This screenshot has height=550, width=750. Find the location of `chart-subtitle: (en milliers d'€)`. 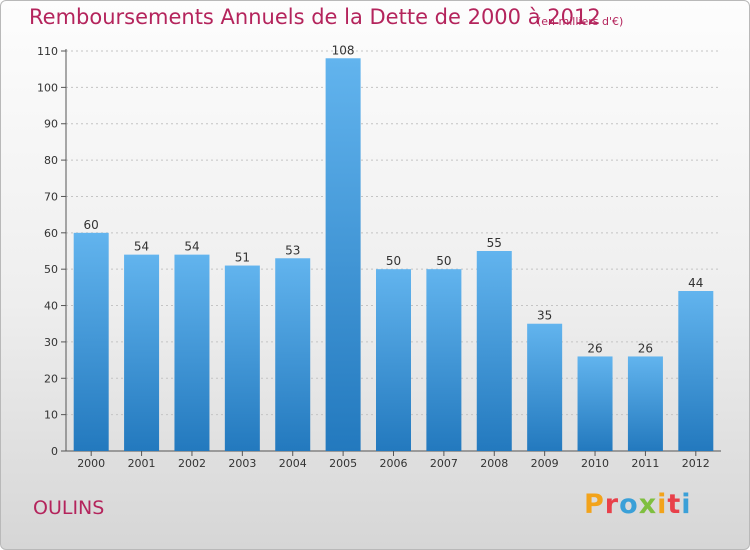

chart-subtitle: (en milliers d'€) is located at coordinates (580, 21).